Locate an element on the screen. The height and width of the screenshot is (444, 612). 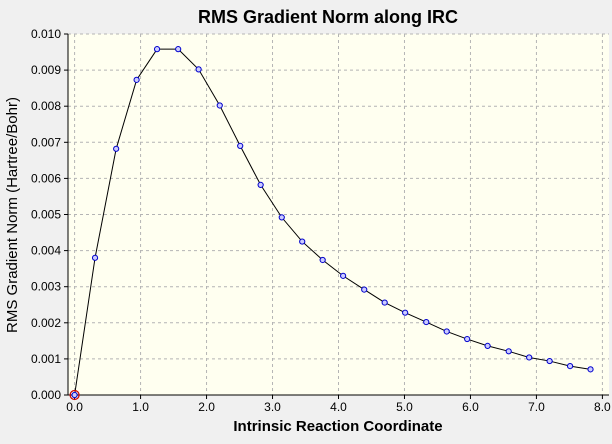
x-tick-label: 4.0 is located at coordinates (338, 407).